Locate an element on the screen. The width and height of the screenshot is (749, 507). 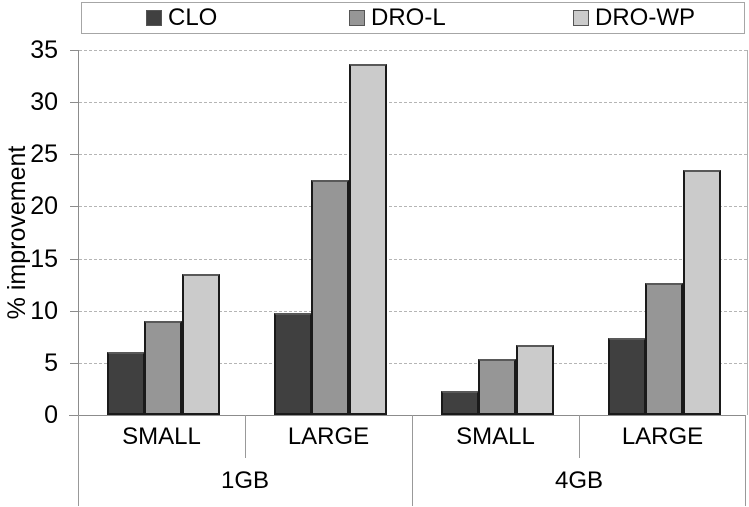
y-tick-label: 0 is located at coordinates (51, 415).